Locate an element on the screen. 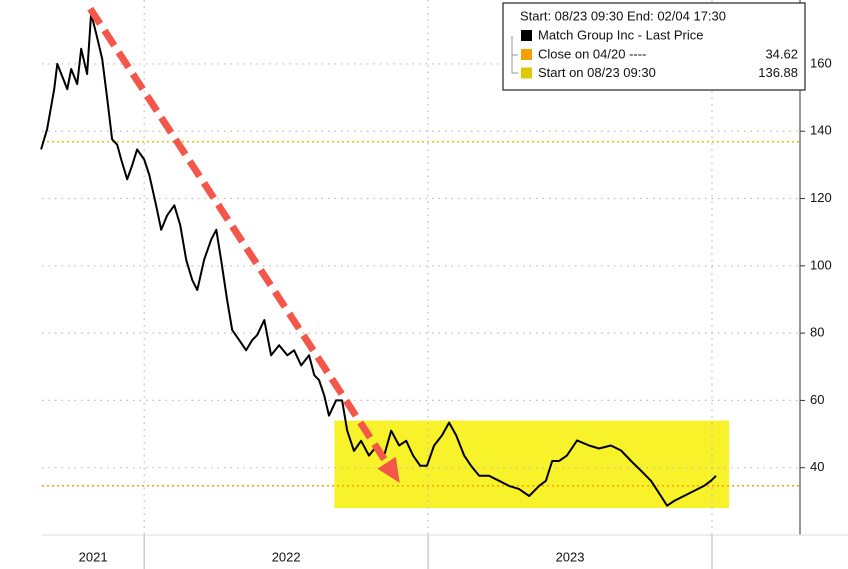  legend-label: Close on 04/20 ---- is located at coordinates (592, 53).